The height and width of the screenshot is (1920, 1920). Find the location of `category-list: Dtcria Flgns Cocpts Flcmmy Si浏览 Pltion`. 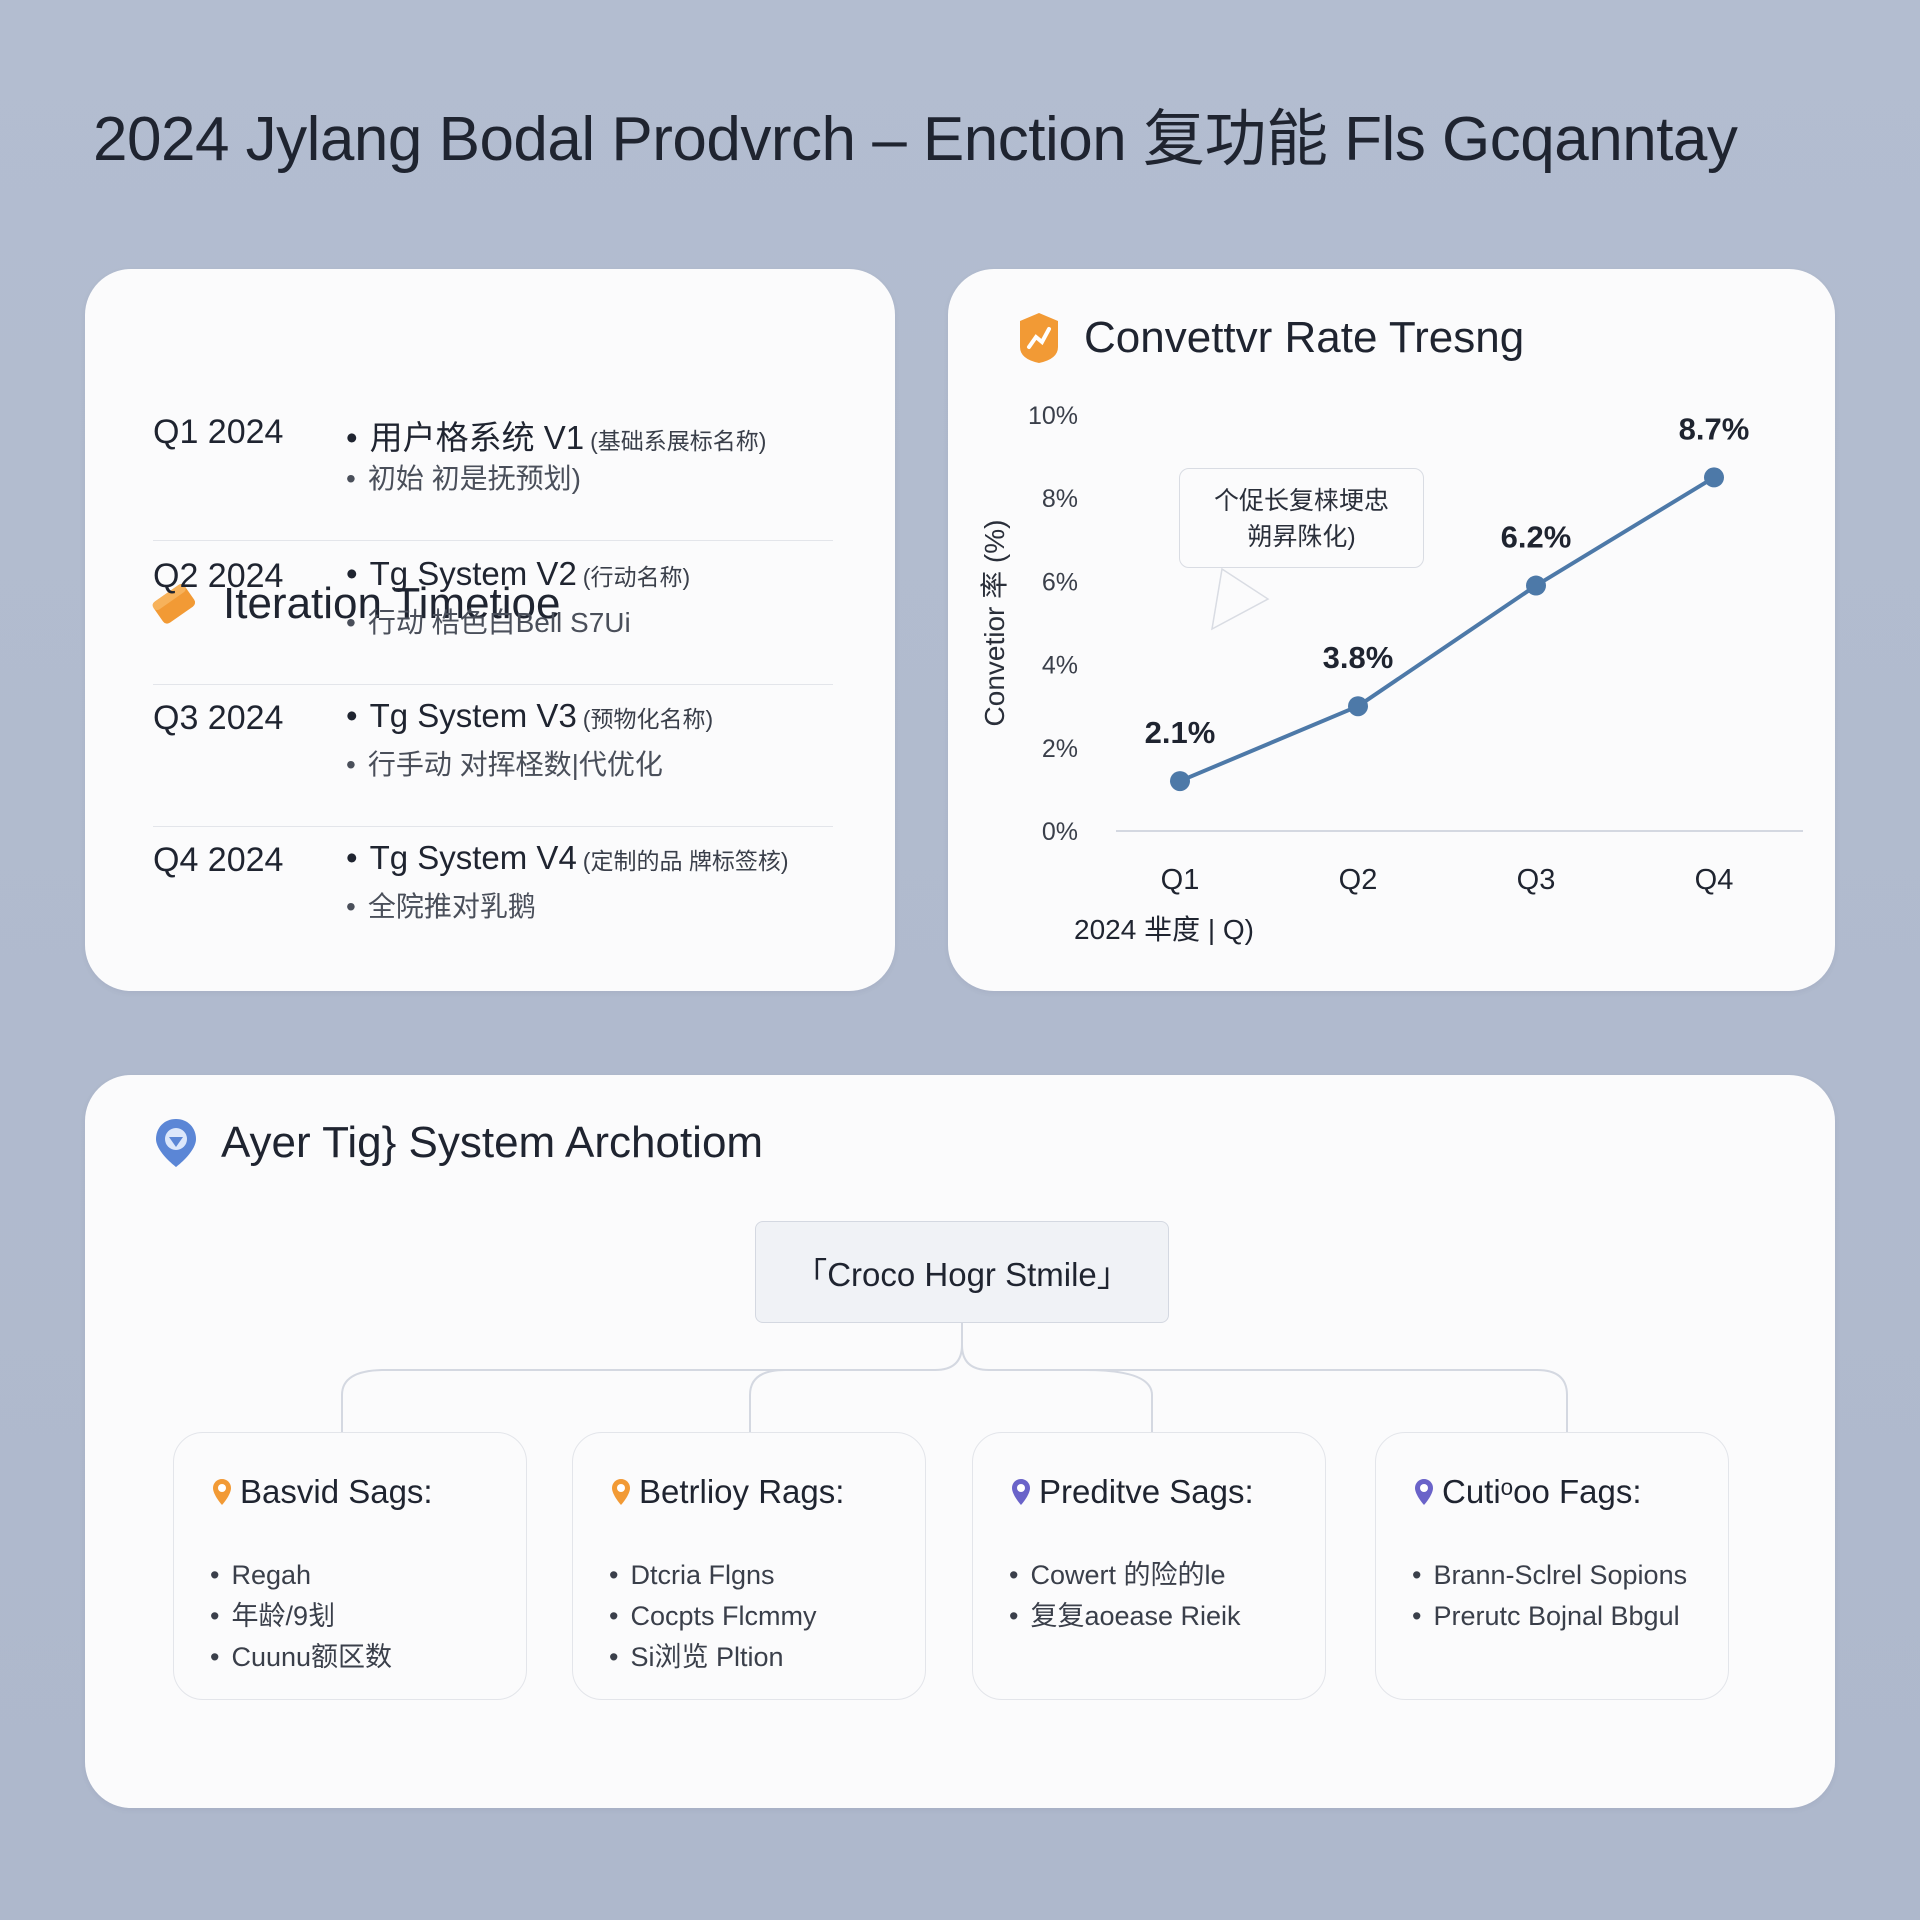

category-list: Dtcria Flgns Cocpts Flcmmy Si浏览 Pltion is located at coordinates (712, 1616).